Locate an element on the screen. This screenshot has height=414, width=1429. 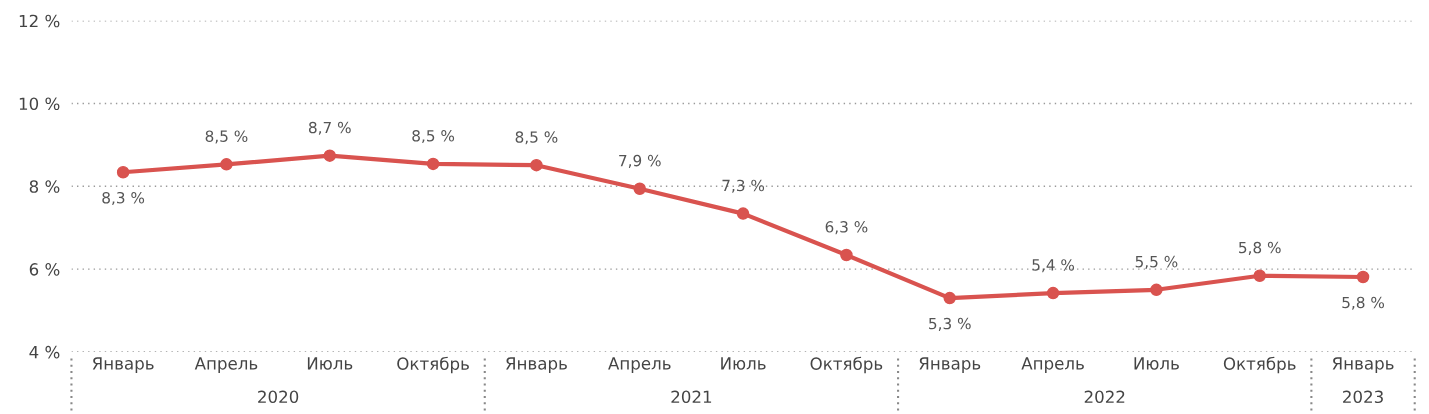
data-label: 5,5 % is located at coordinates (1156, 262).